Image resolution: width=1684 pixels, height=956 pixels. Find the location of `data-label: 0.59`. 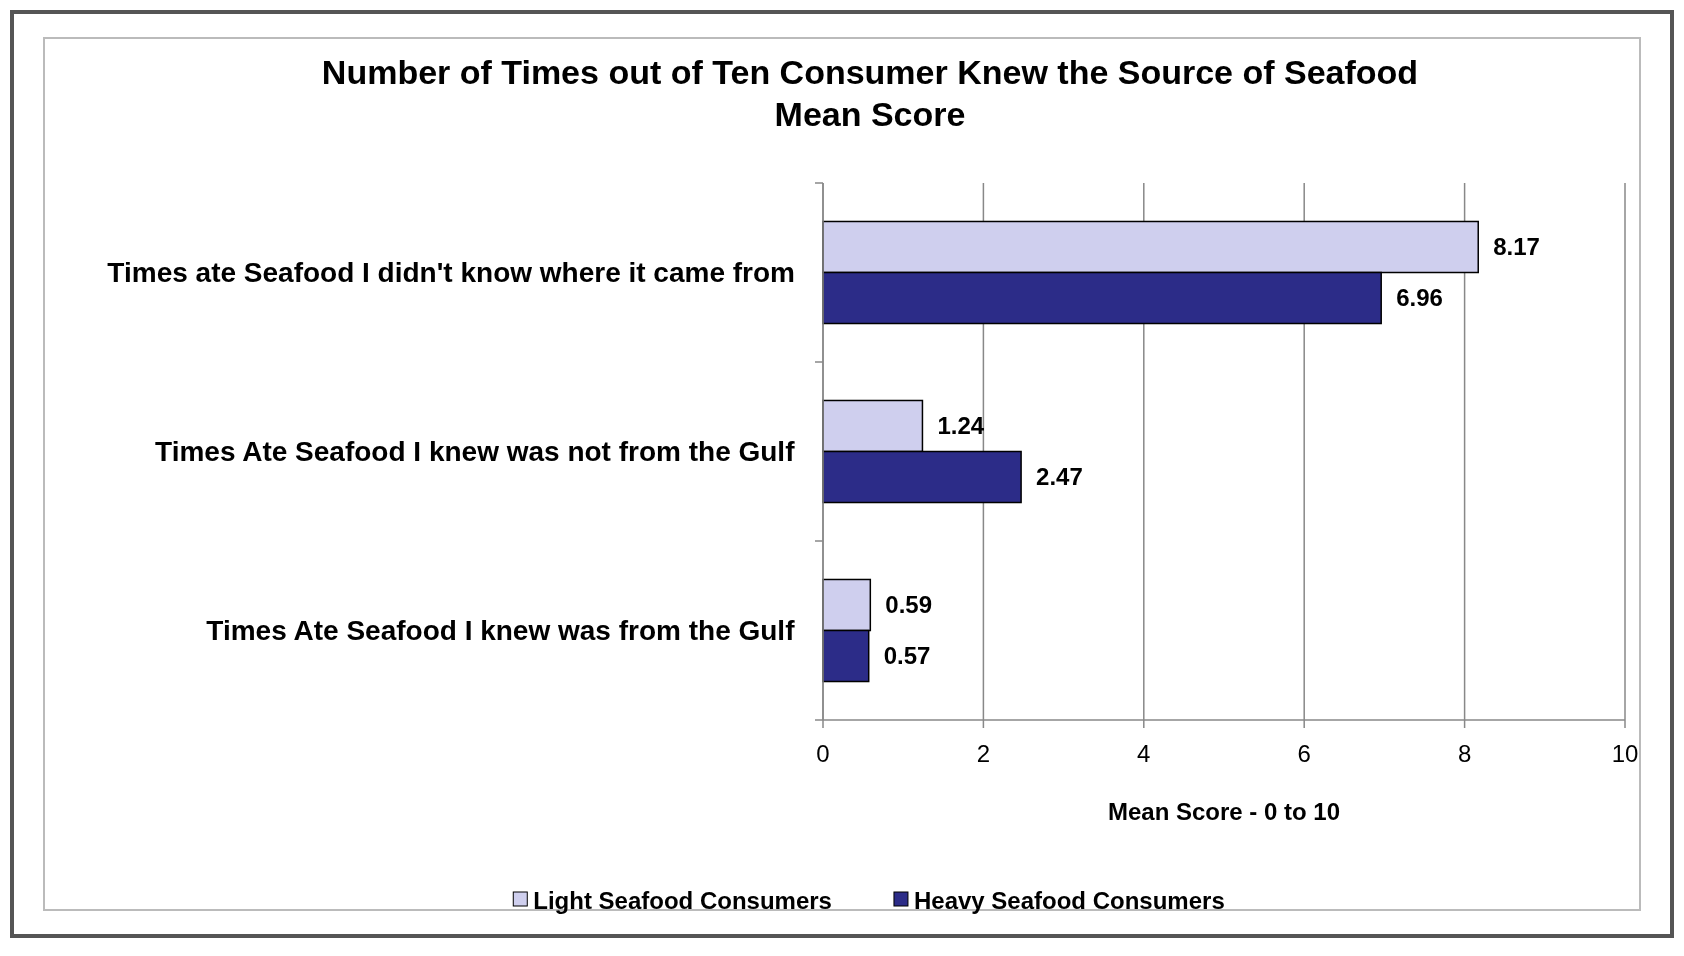

data-label: 0.59 is located at coordinates (909, 605).